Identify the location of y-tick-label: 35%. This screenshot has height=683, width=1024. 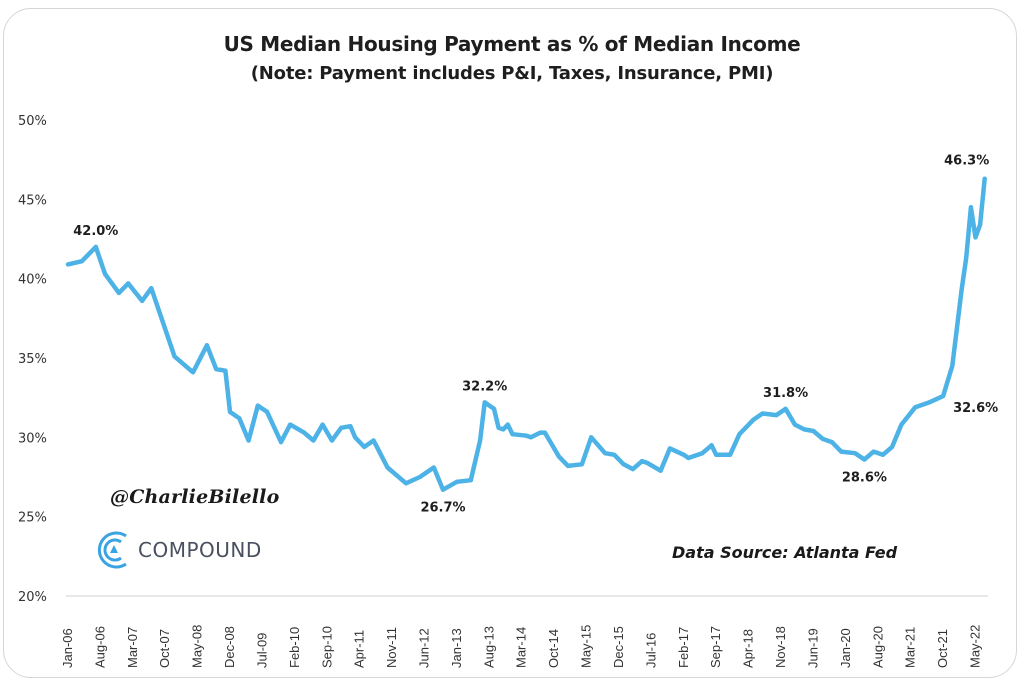
(32, 359).